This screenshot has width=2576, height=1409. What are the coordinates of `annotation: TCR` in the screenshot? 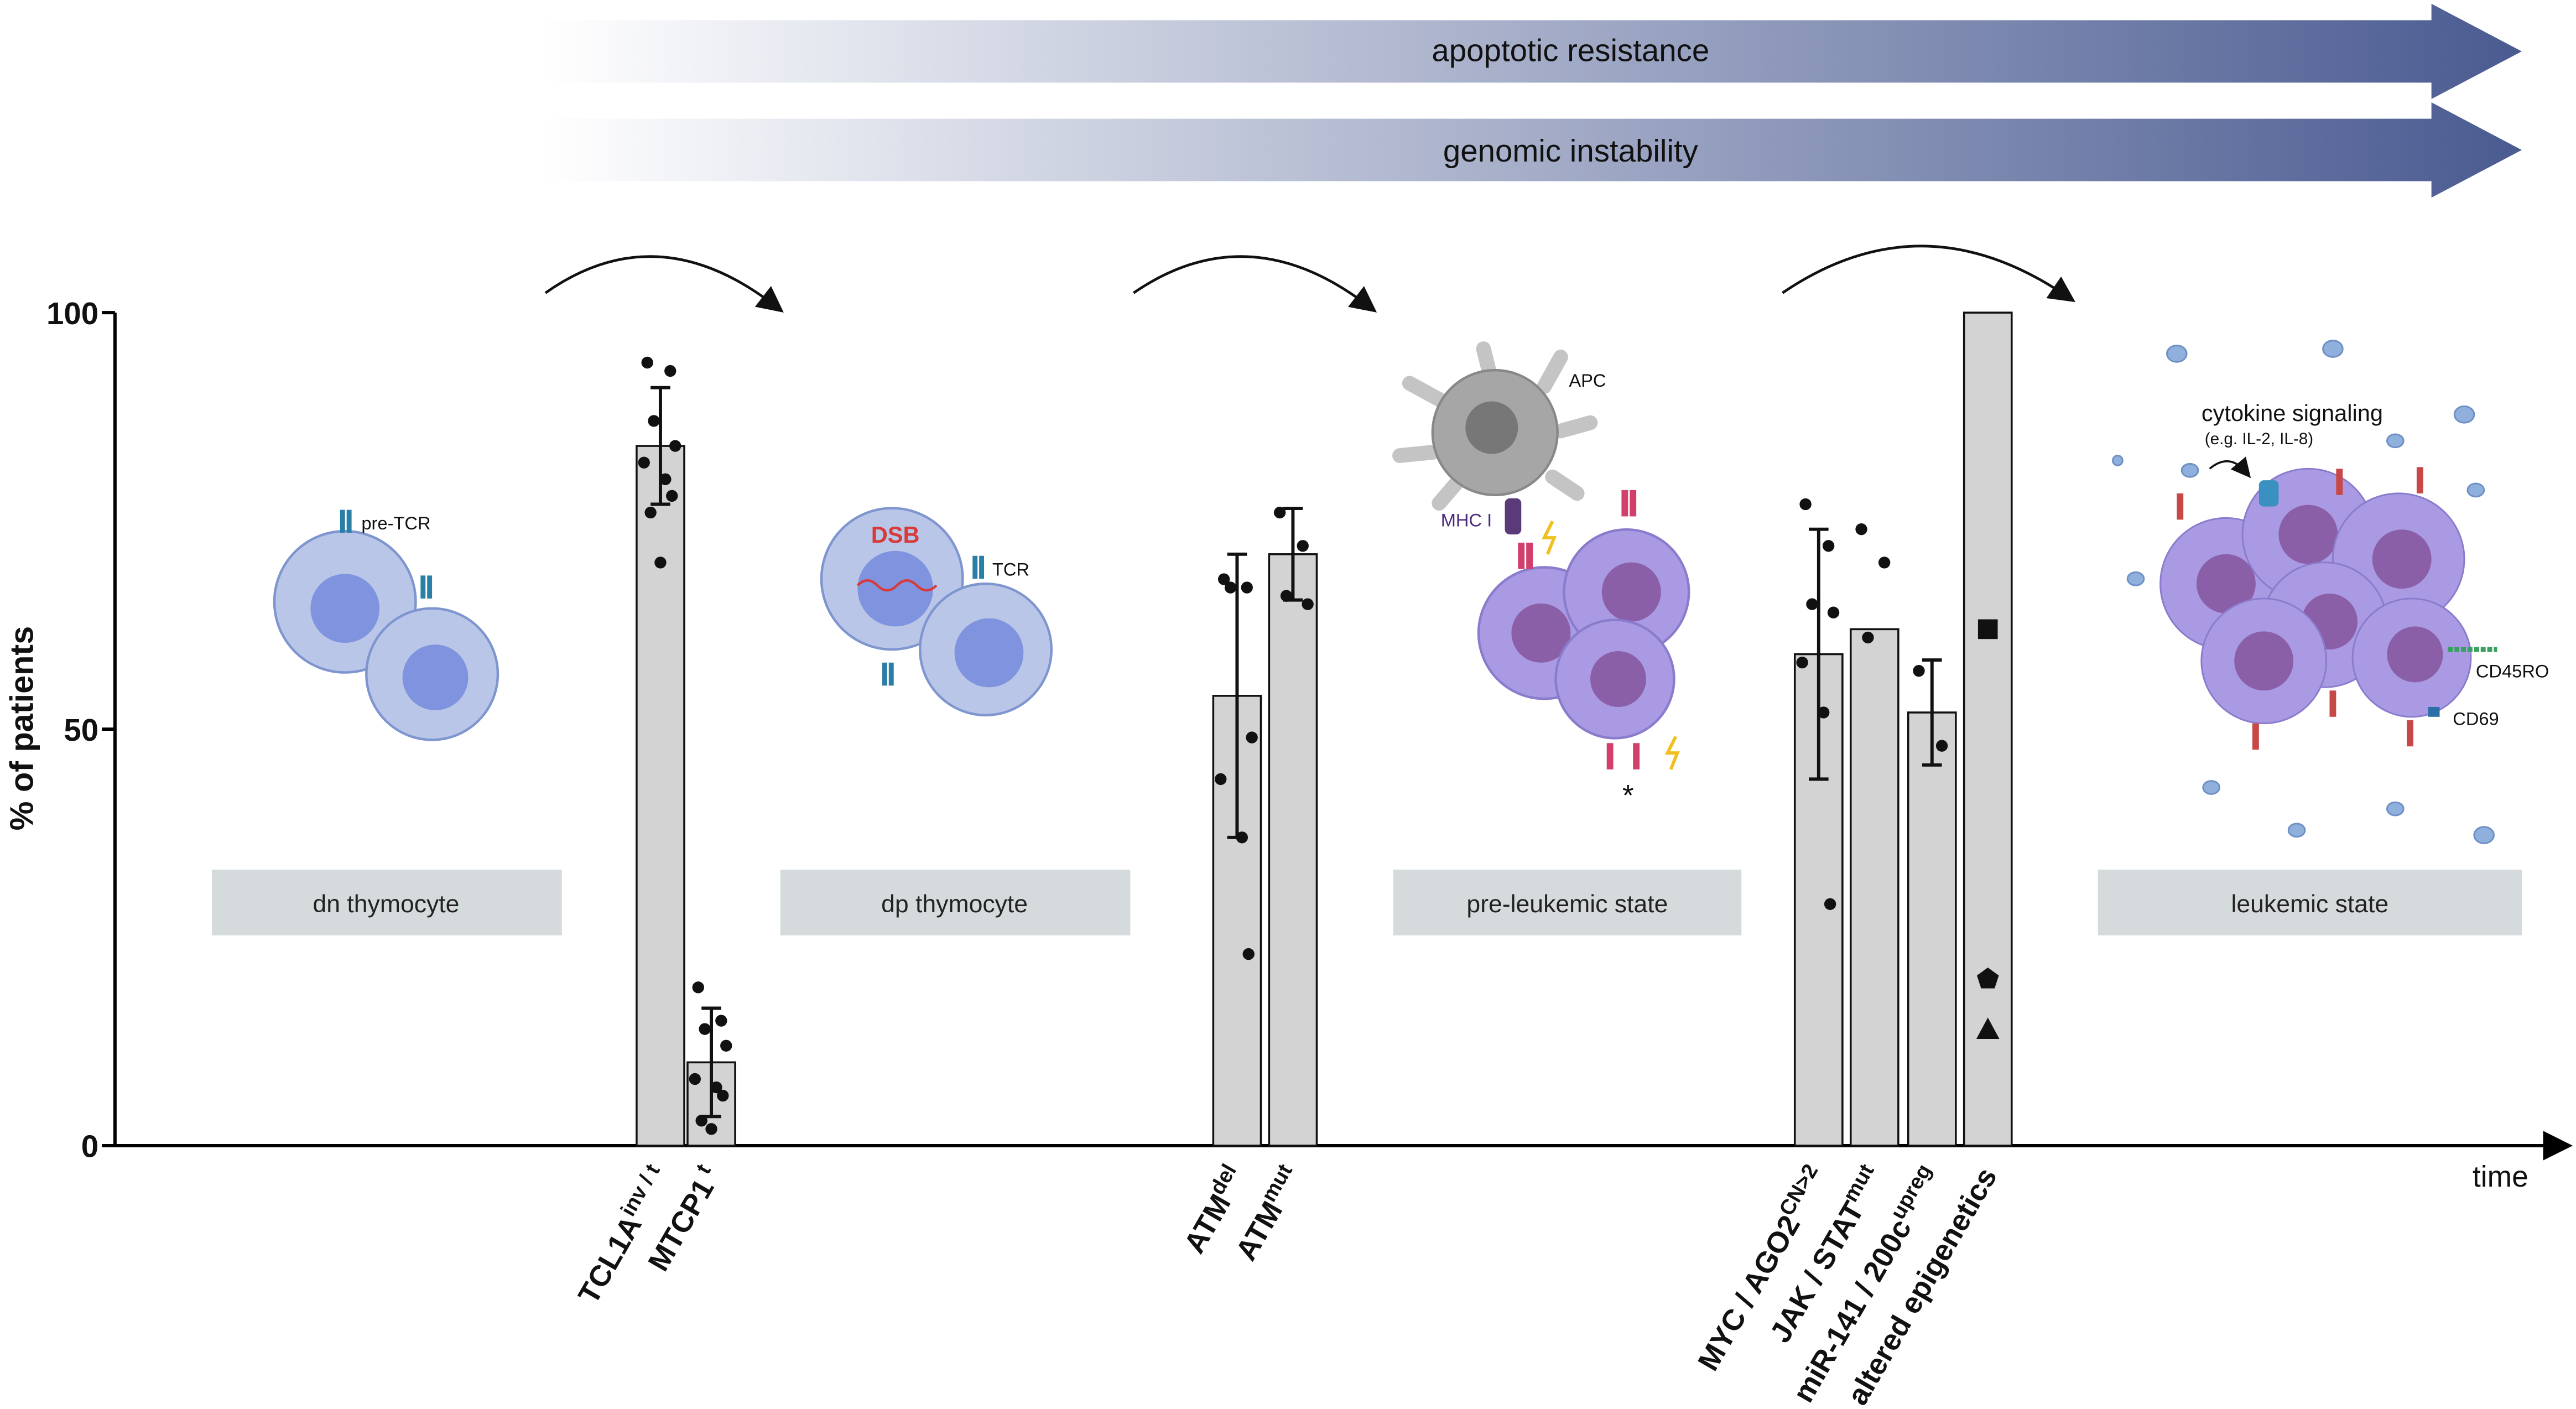 It's located at (1011, 569).